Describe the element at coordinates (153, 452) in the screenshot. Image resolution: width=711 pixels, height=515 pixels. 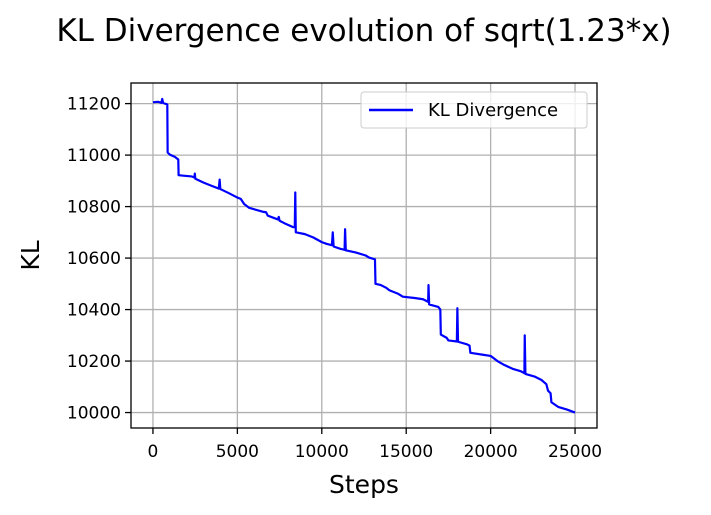
I see `x-tick-label: 0` at that location.